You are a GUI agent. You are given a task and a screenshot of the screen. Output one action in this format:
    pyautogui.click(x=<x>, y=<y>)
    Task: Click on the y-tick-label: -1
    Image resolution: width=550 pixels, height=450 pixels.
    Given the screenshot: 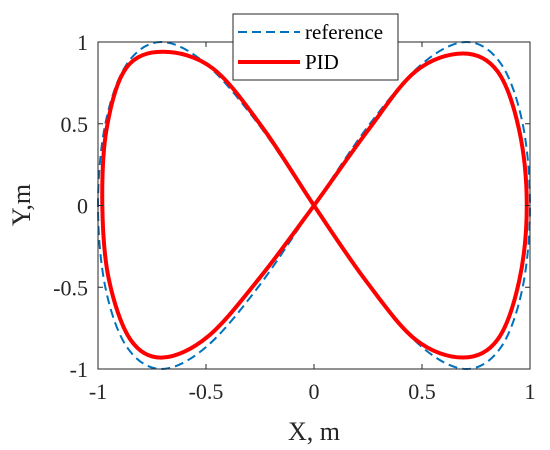 What is the action you would take?
    pyautogui.click(x=79, y=369)
    